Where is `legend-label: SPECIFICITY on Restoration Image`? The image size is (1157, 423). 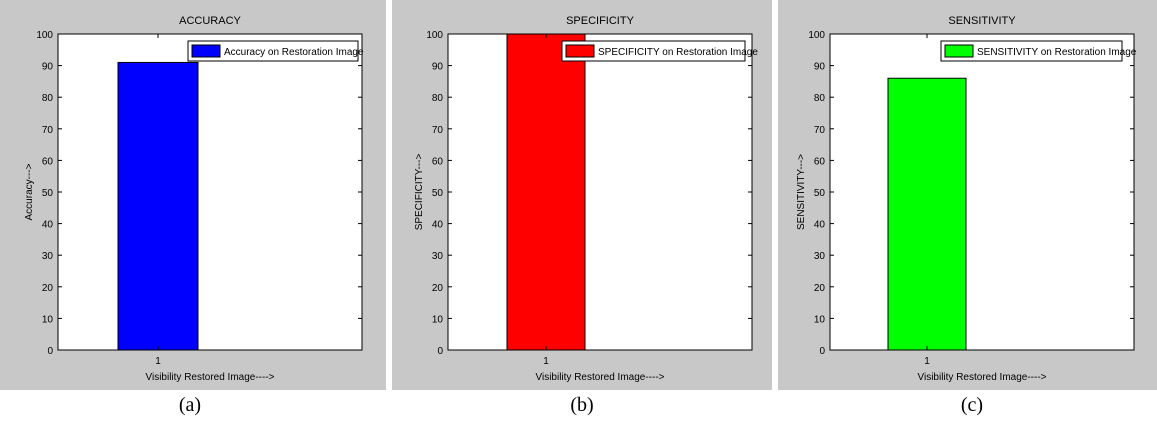
legend-label: SPECIFICITY on Restoration Image is located at coordinates (678, 52).